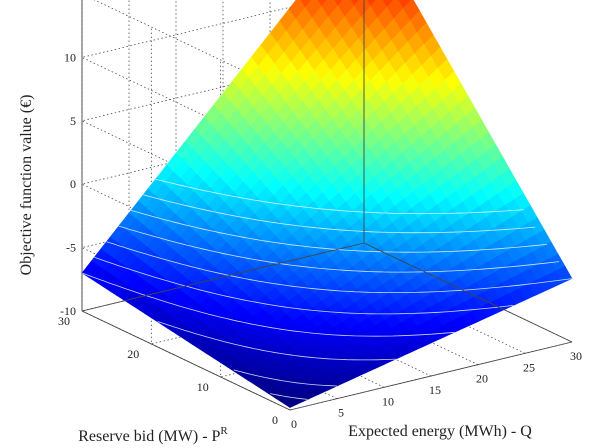  Describe the element at coordinates (26, 185) in the screenshot. I see `z-axis-label: Objective function value (€)` at that location.